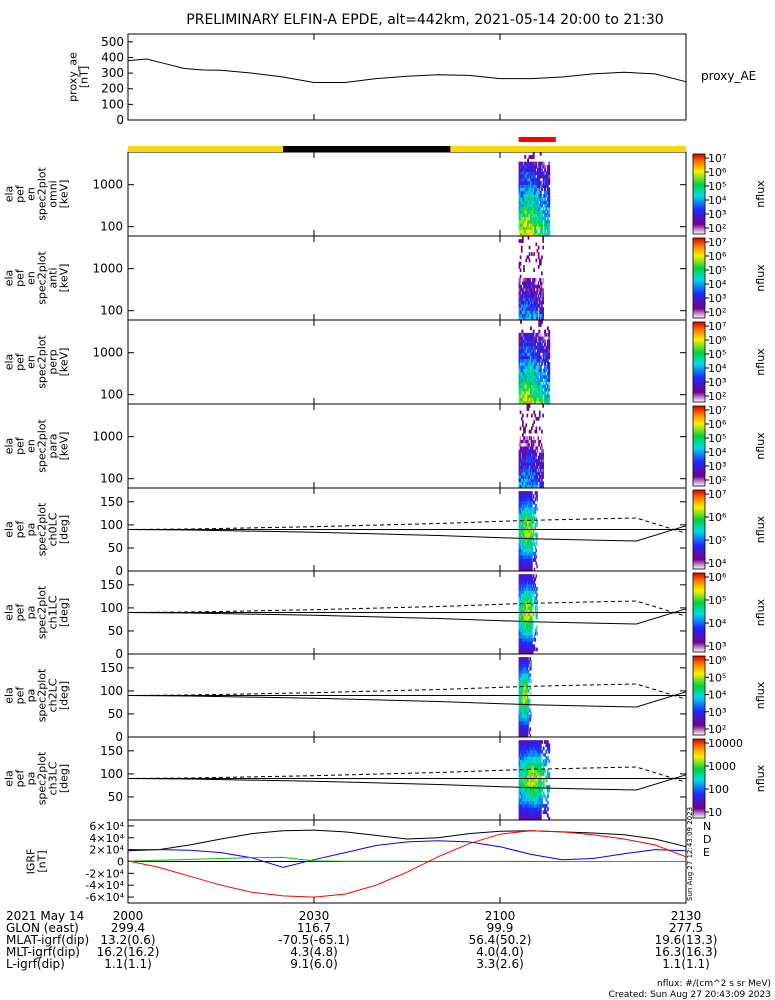 The image size is (775, 1000). What do you see at coordinates (686, 940) in the screenshot?
I see `footer-value: 19.6(13.3)` at bounding box center [686, 940].